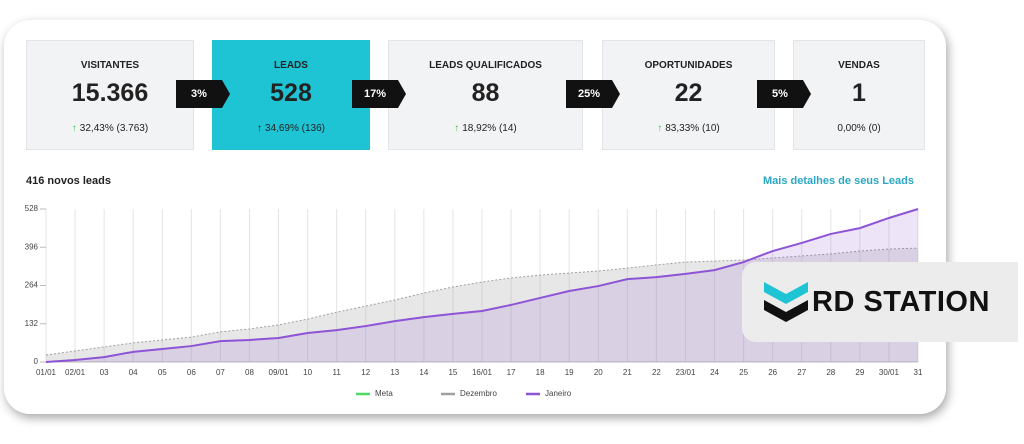  I want to click on y-tick-label: 396, so click(32, 246).